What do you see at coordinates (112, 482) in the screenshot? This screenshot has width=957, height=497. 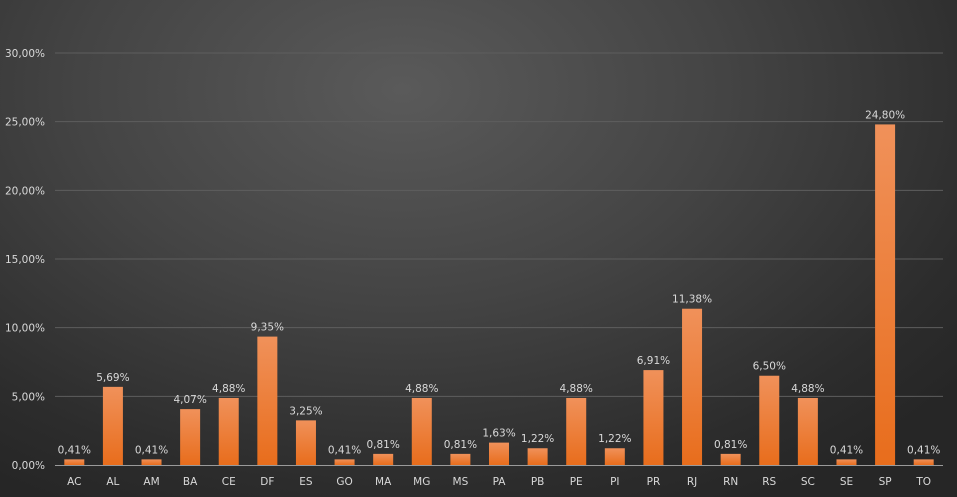 I see `x-tick-label: AL` at bounding box center [112, 482].